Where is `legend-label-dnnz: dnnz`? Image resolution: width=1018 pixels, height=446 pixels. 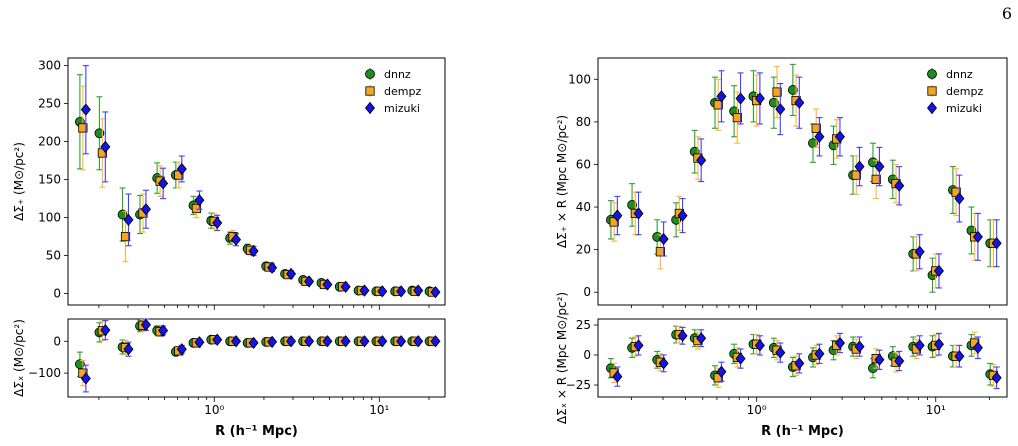
legend-label-dnnz: dnnz is located at coordinates (397, 74).